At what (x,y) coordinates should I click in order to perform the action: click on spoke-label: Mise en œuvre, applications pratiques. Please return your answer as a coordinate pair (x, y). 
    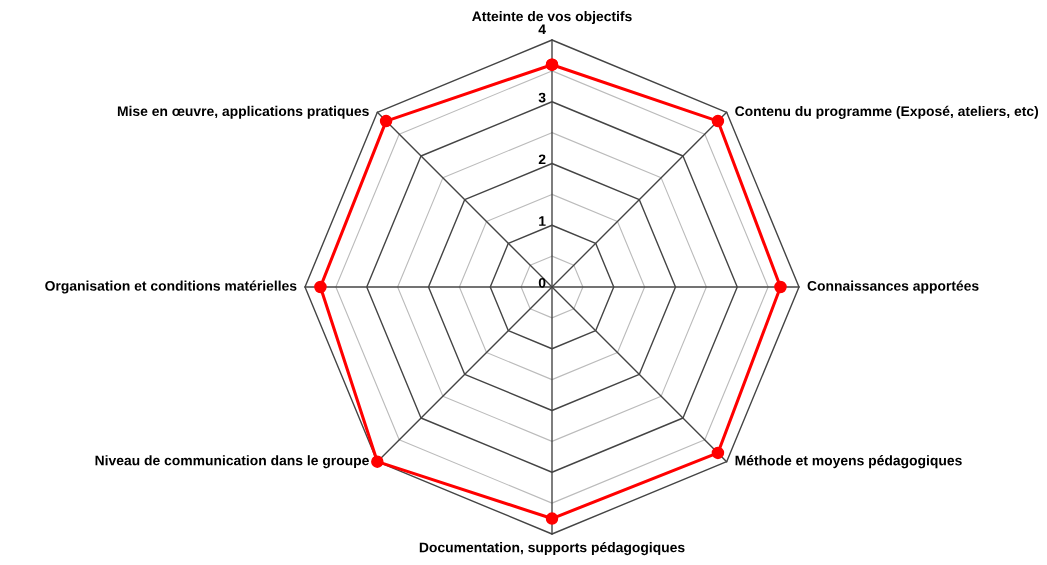
    Looking at the image, I should click on (243, 112).